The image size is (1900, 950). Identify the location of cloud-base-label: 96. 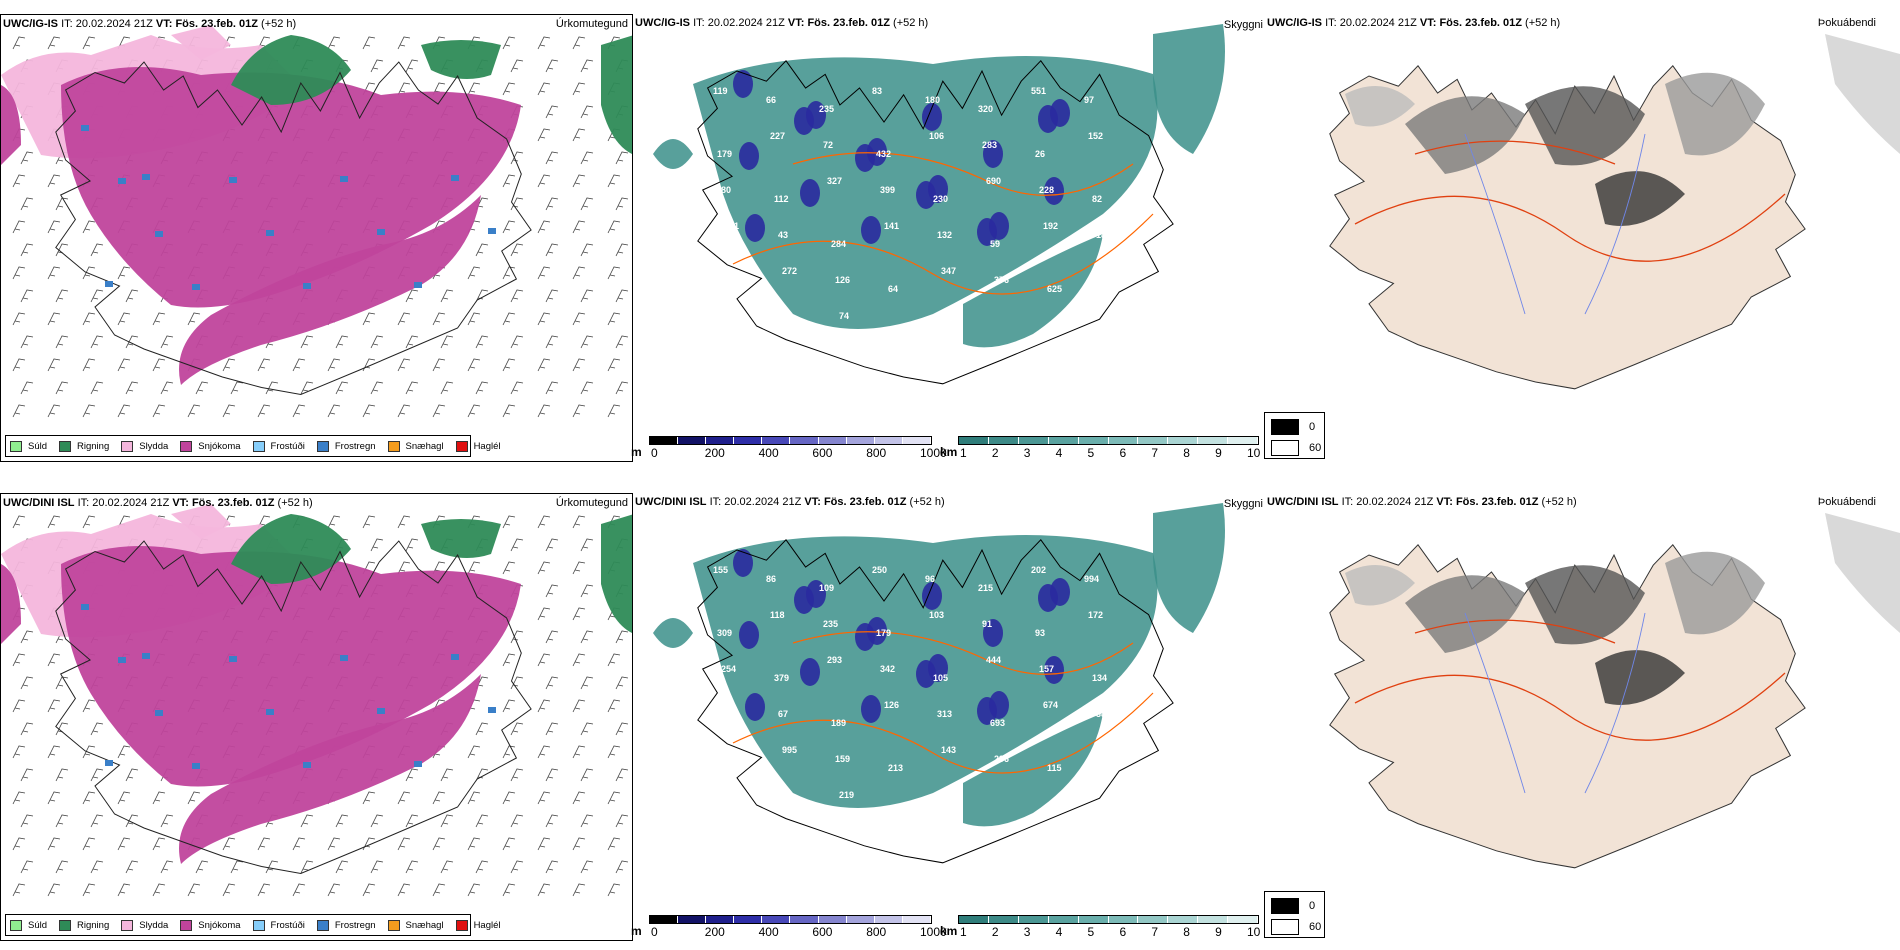
(930, 579).